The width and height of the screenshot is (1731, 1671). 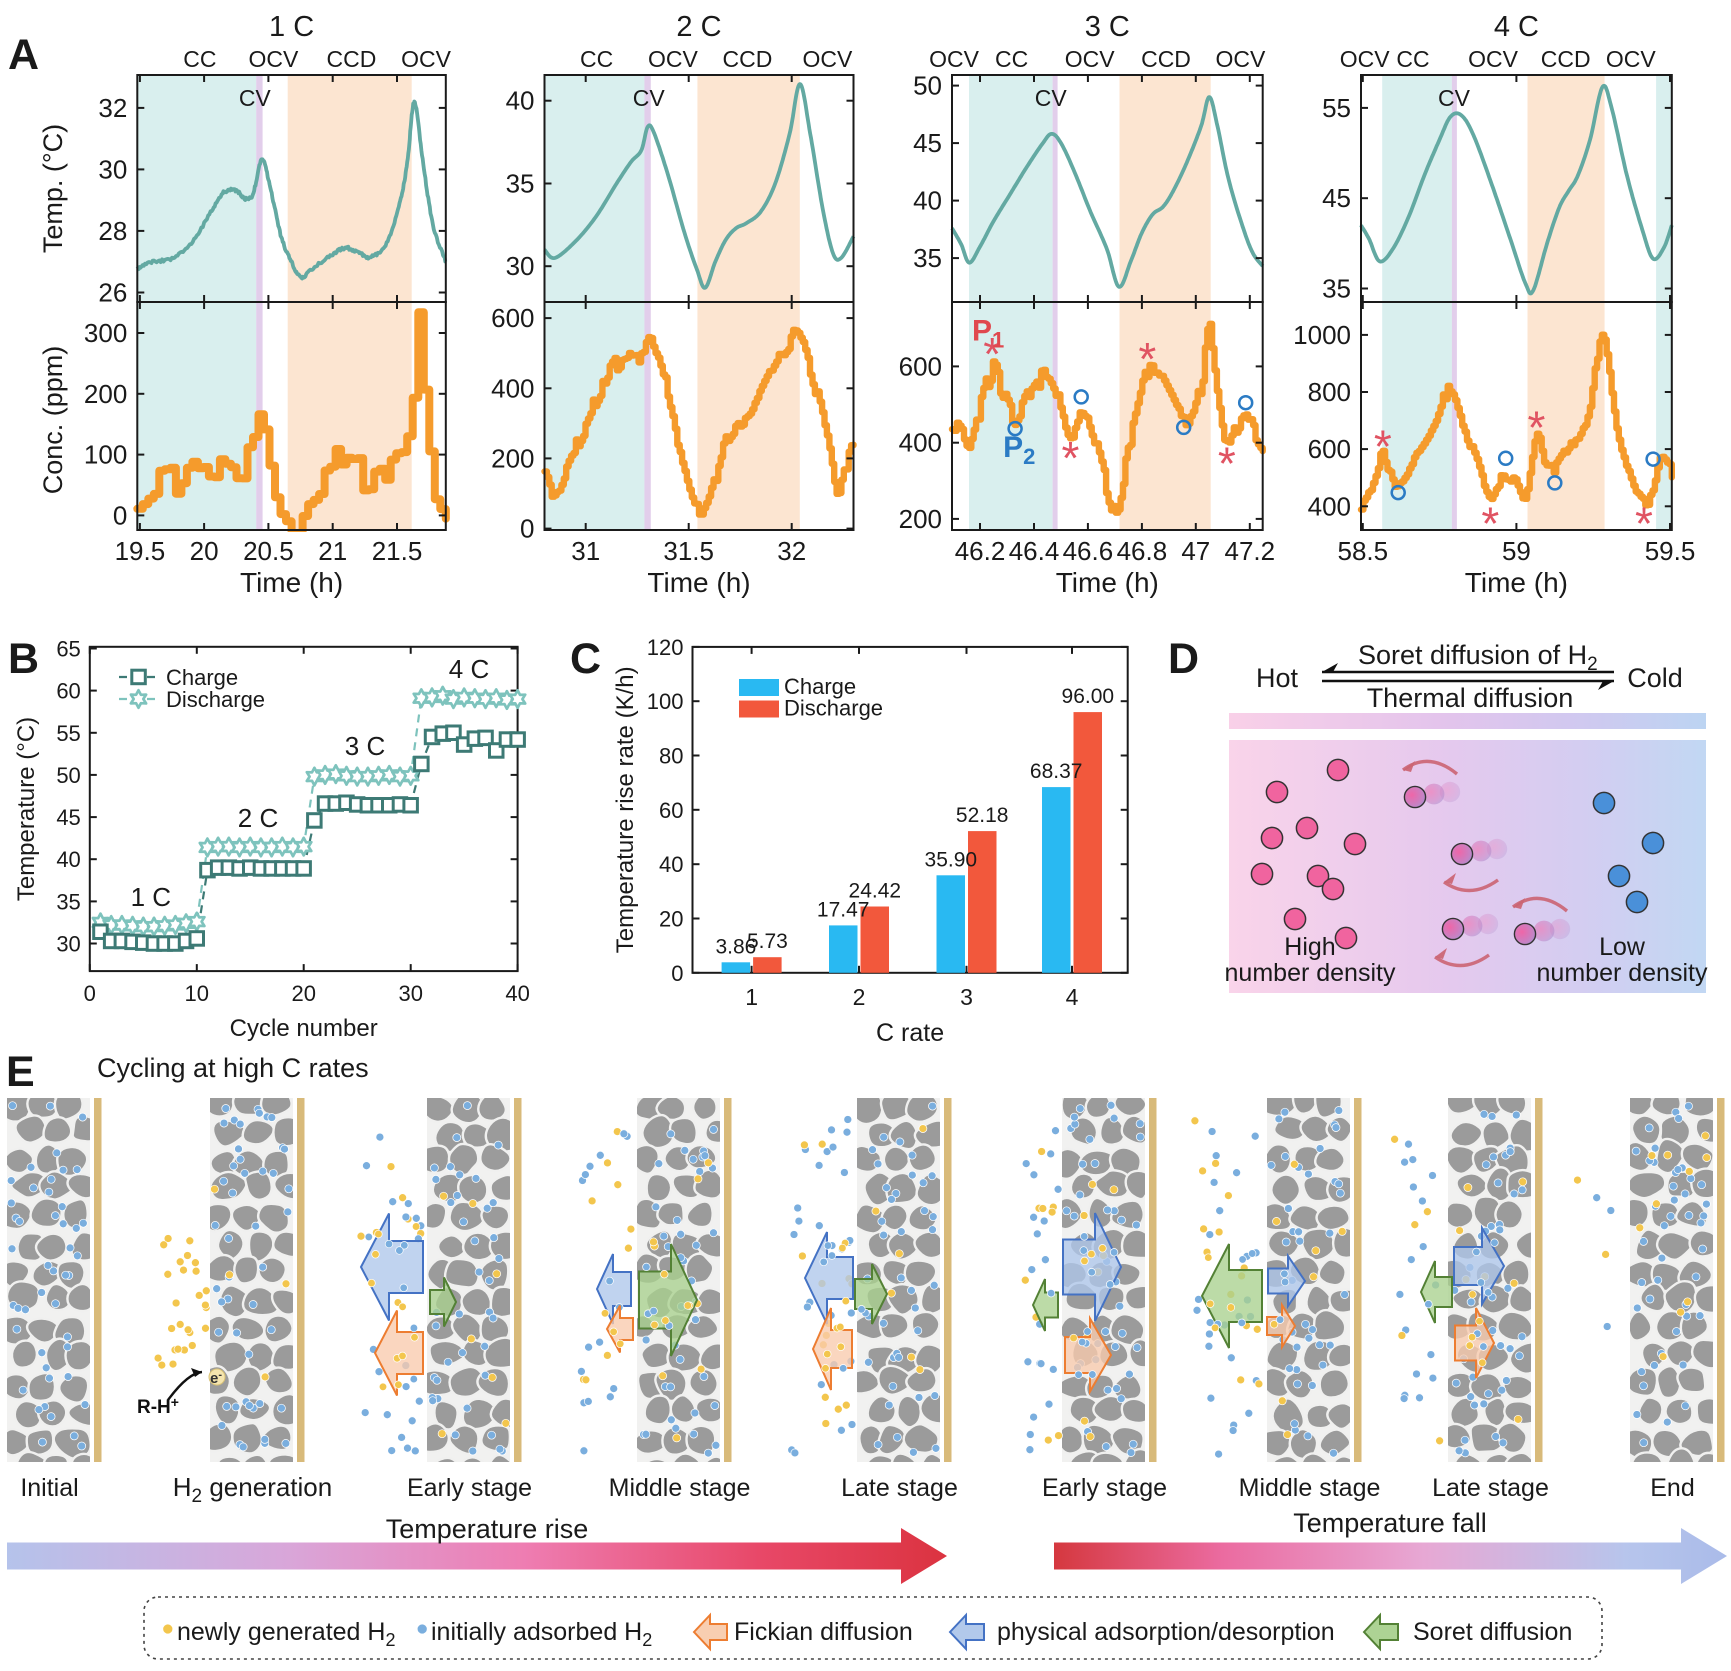 What do you see at coordinates (68, 733) in the screenshot?
I see `svg-text: 55` at bounding box center [68, 733].